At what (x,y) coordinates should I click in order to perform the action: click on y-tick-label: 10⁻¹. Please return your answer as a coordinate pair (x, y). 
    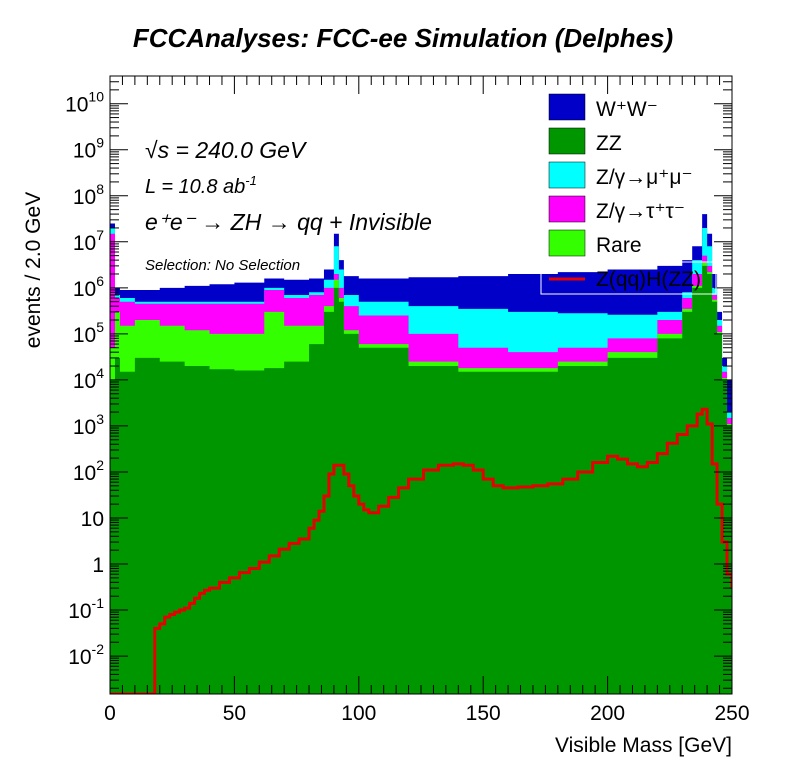
    Looking at the image, I should click on (86, 609).